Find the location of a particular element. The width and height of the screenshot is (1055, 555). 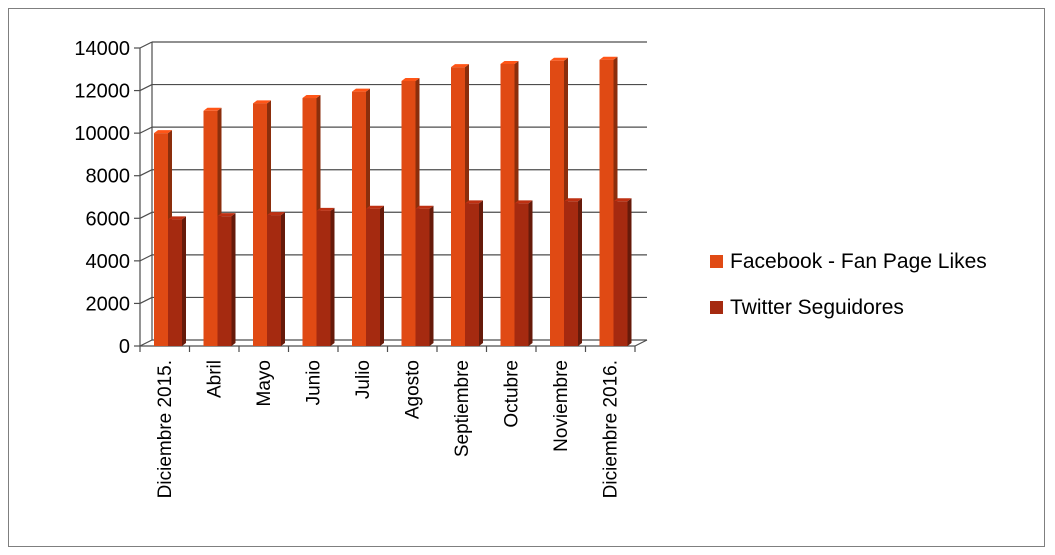

y-axis-ticks: 0 2000 4000 6000 8000 10000 12000 14000 is located at coordinates (102, 198).